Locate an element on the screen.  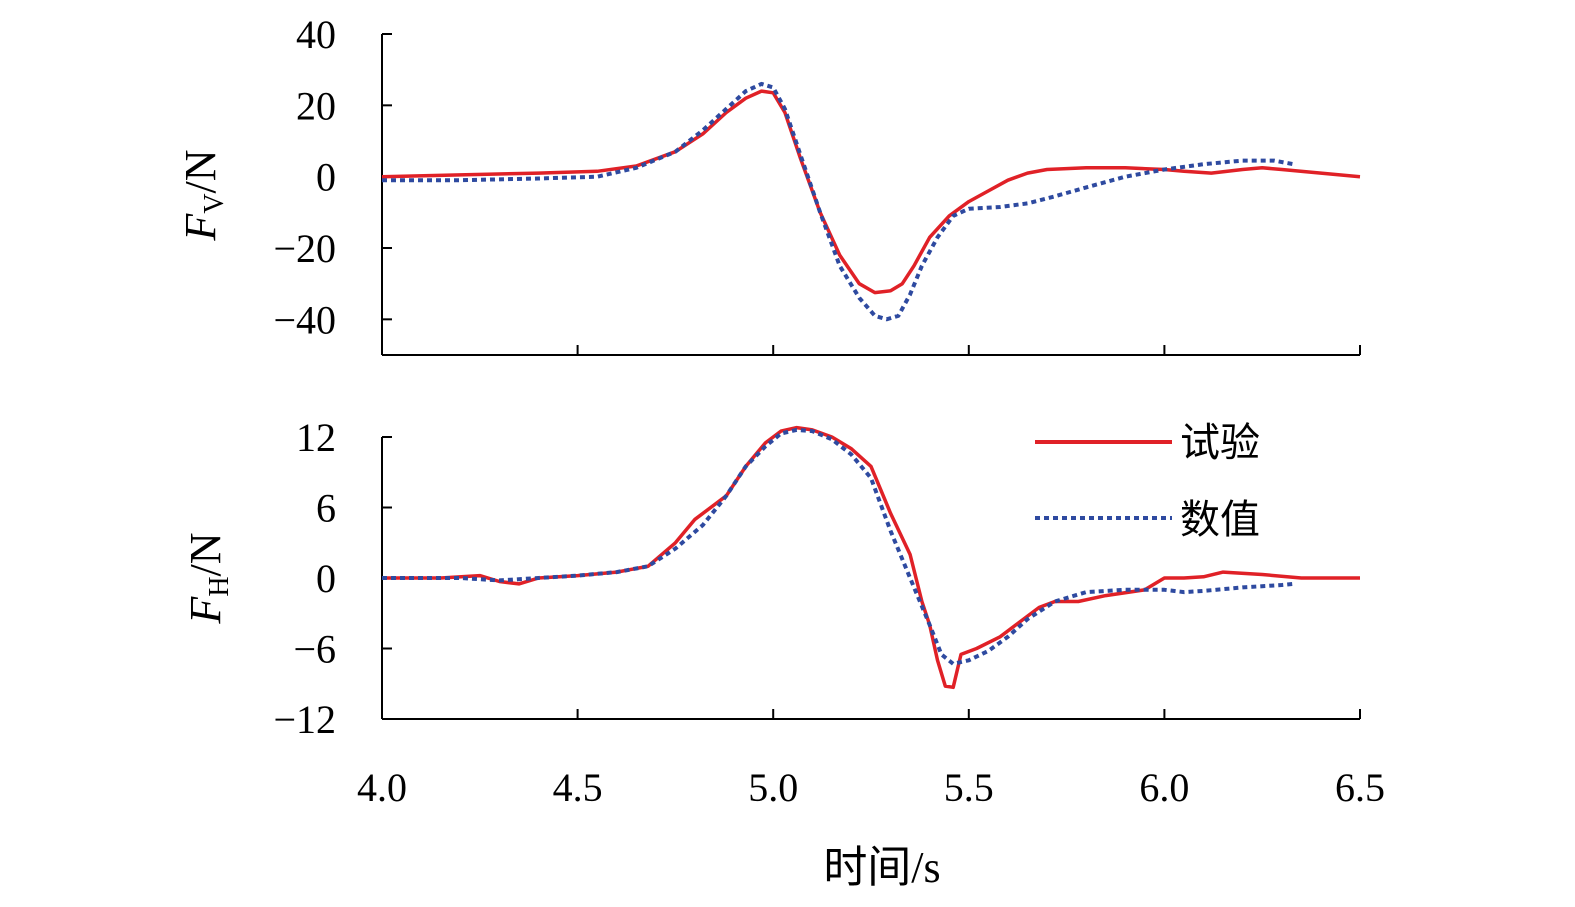
x-axis-title: 时间/s is located at coordinates (881, 867).